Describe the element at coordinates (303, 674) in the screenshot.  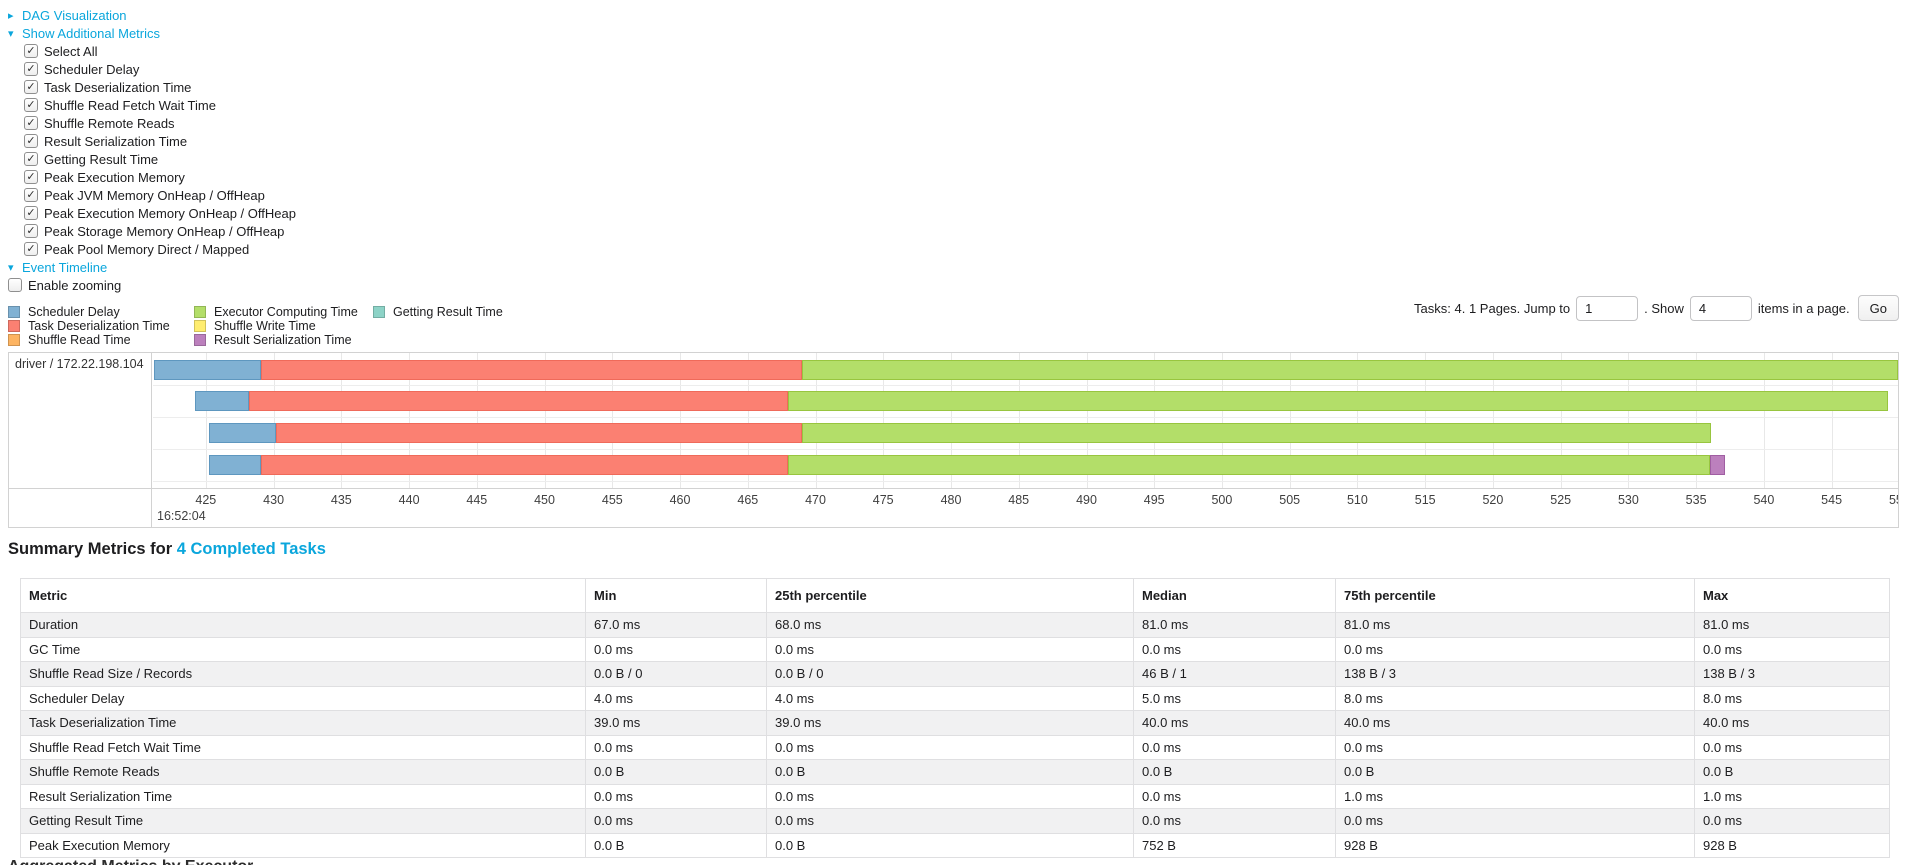
I see `table-cell: Shuffle Read Size / Records` at that location.